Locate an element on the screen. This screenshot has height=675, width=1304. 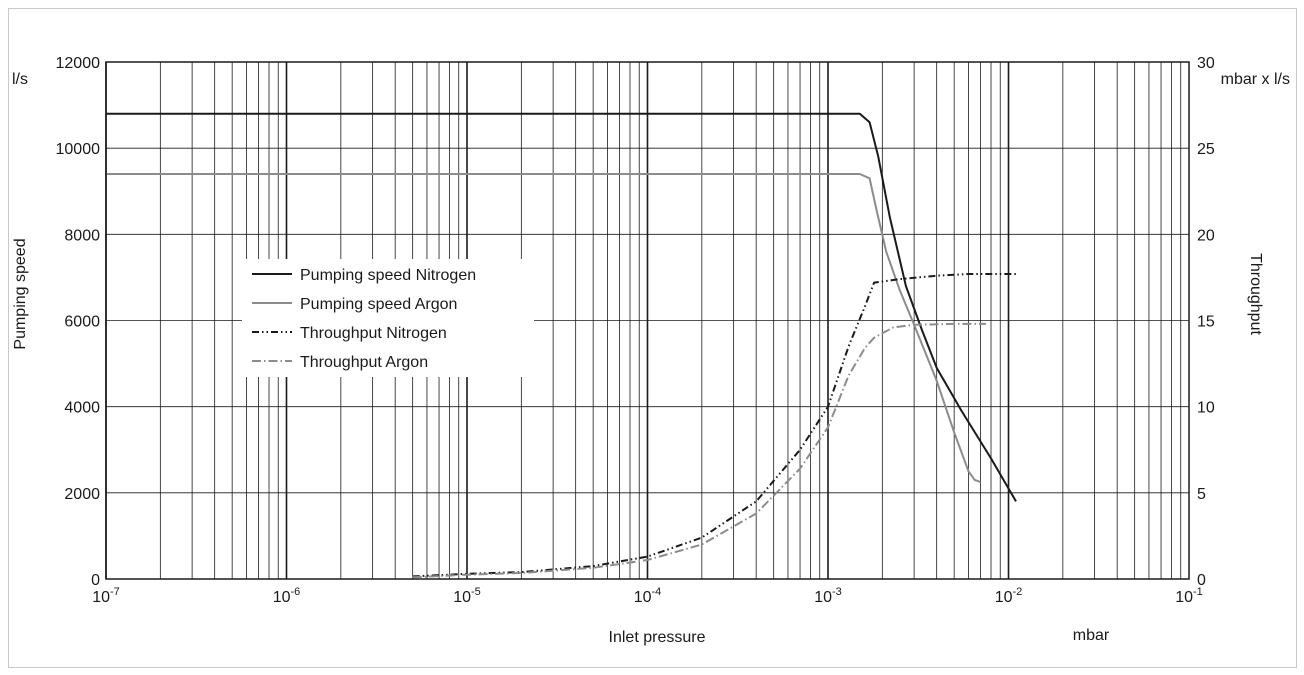
x-tick-label: 10⁻⁴ is located at coordinates (648, 596).